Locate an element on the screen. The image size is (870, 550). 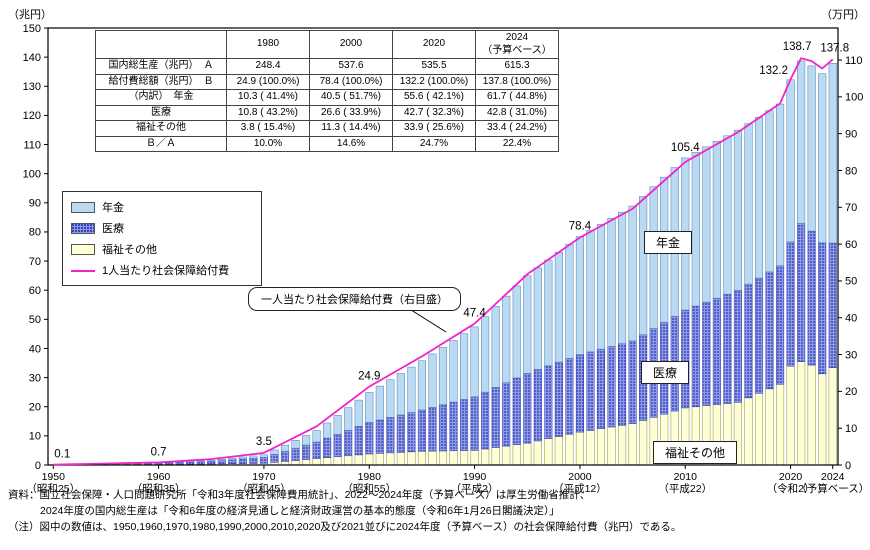
total-annotation-1950: 0.1 is located at coordinates (62, 455).